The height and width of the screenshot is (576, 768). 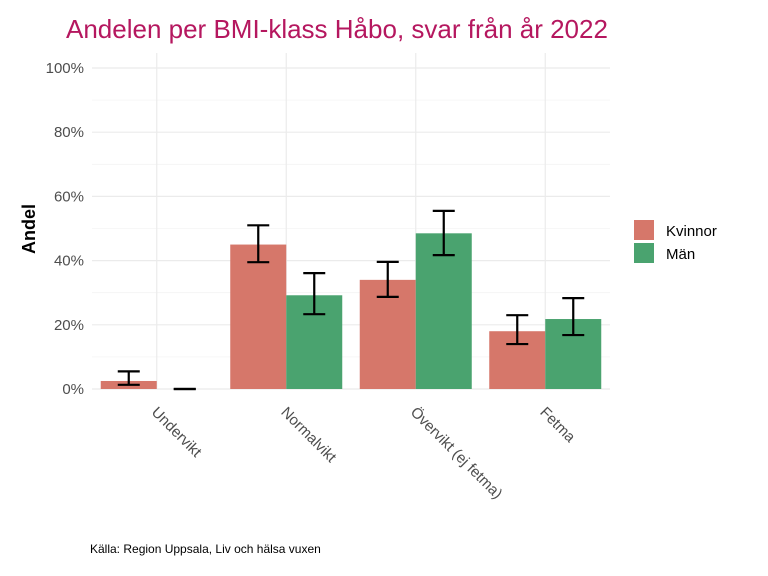 I want to click on x-tick-label: Normalvikt, so click(x=308, y=435).